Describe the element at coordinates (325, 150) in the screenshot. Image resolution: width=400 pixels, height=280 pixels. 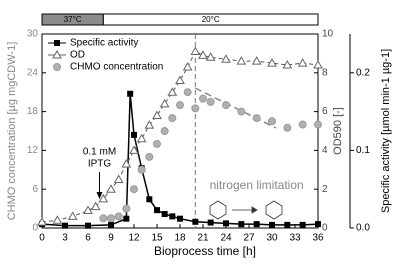
I see `y2-tick-label: 4` at that location.